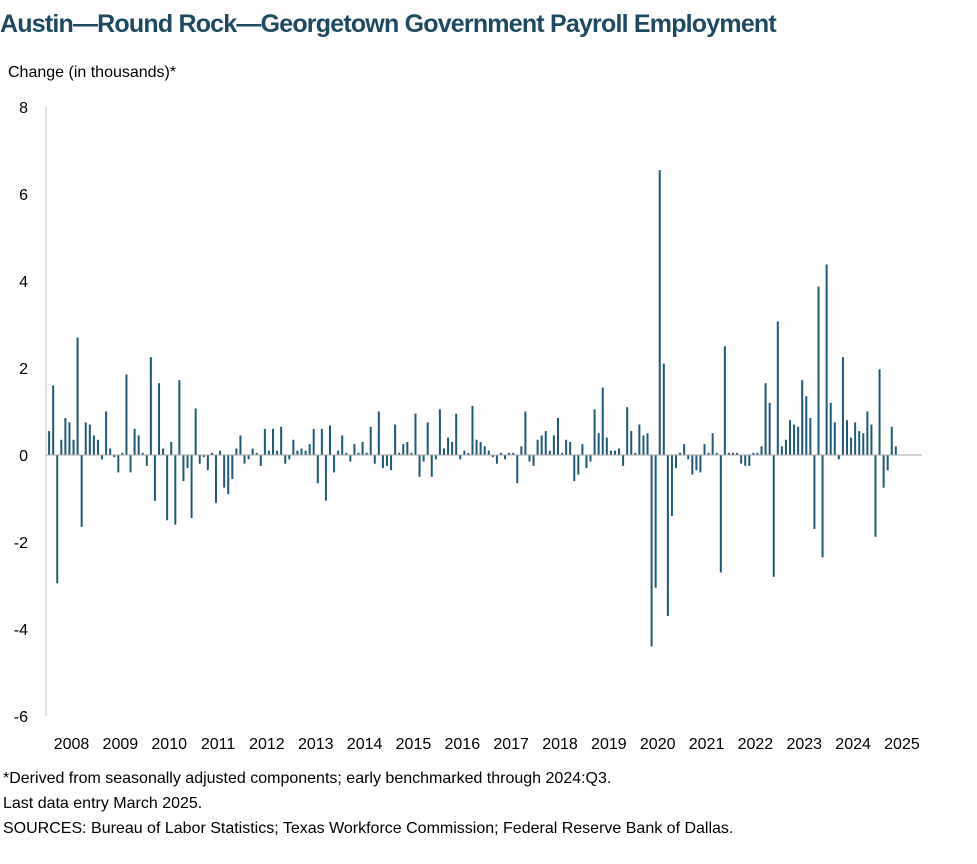  What do you see at coordinates (23, 282) in the screenshot?
I see `y-tick-label: 4` at bounding box center [23, 282].